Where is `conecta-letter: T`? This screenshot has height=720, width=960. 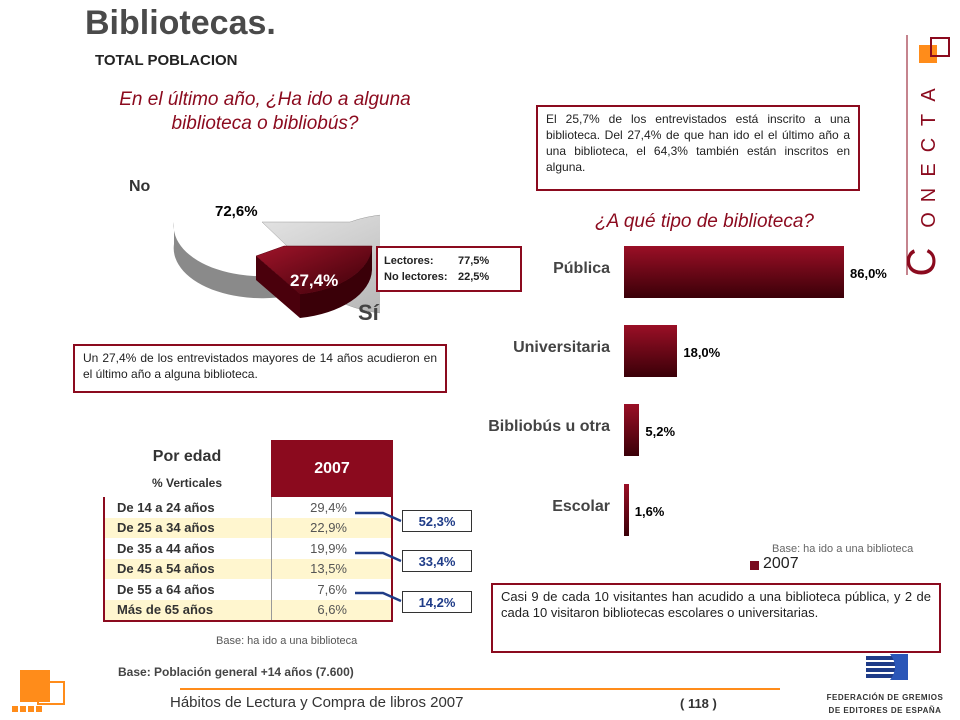 conecta-letter: T is located at coordinates (929, 120).